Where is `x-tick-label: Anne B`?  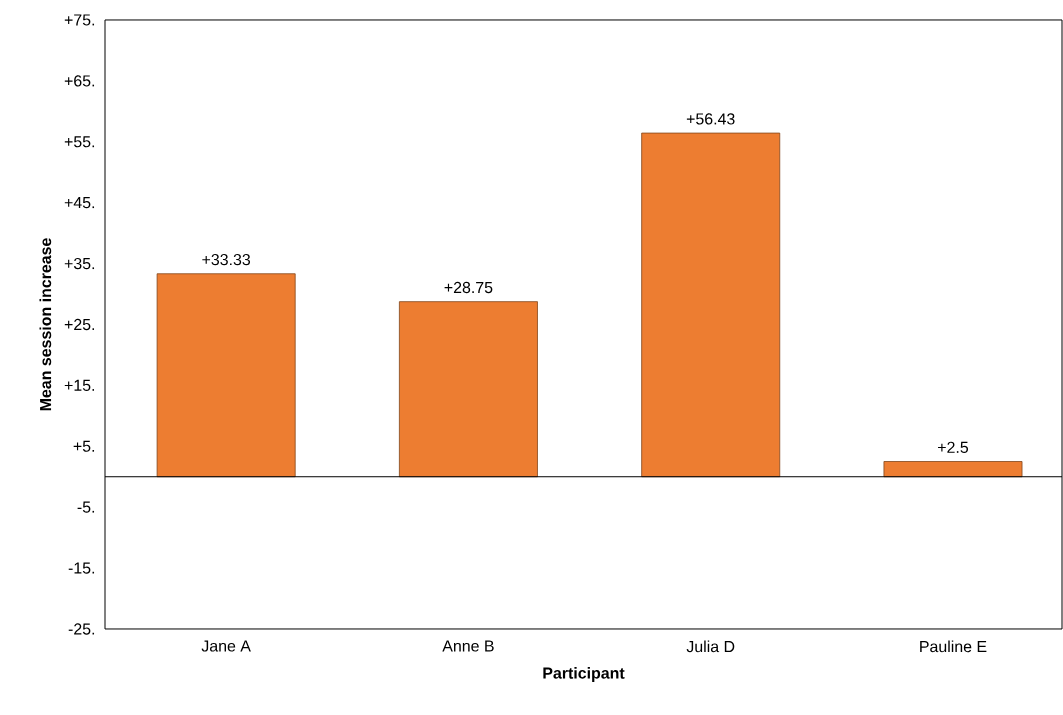
x-tick-label: Anne B is located at coordinates (468, 646).